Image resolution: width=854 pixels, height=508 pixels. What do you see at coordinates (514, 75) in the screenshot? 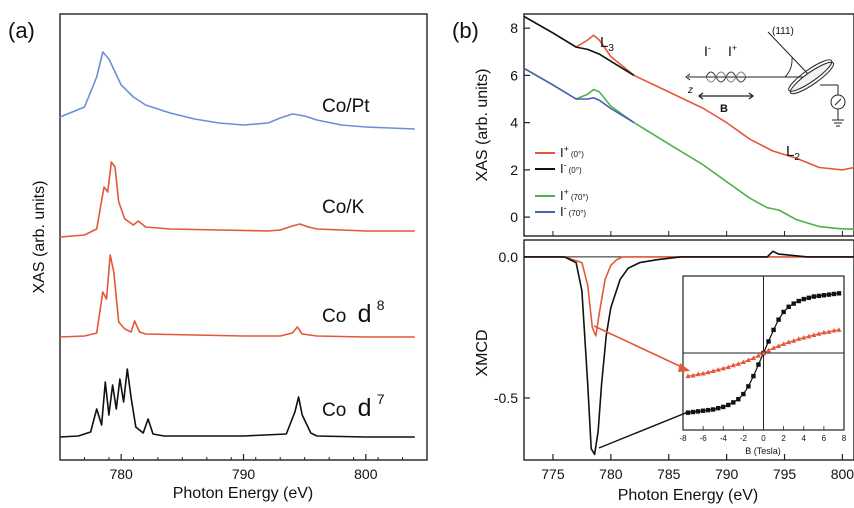
I see `panel-b-top-y-tick-label: 6` at bounding box center [514, 75].